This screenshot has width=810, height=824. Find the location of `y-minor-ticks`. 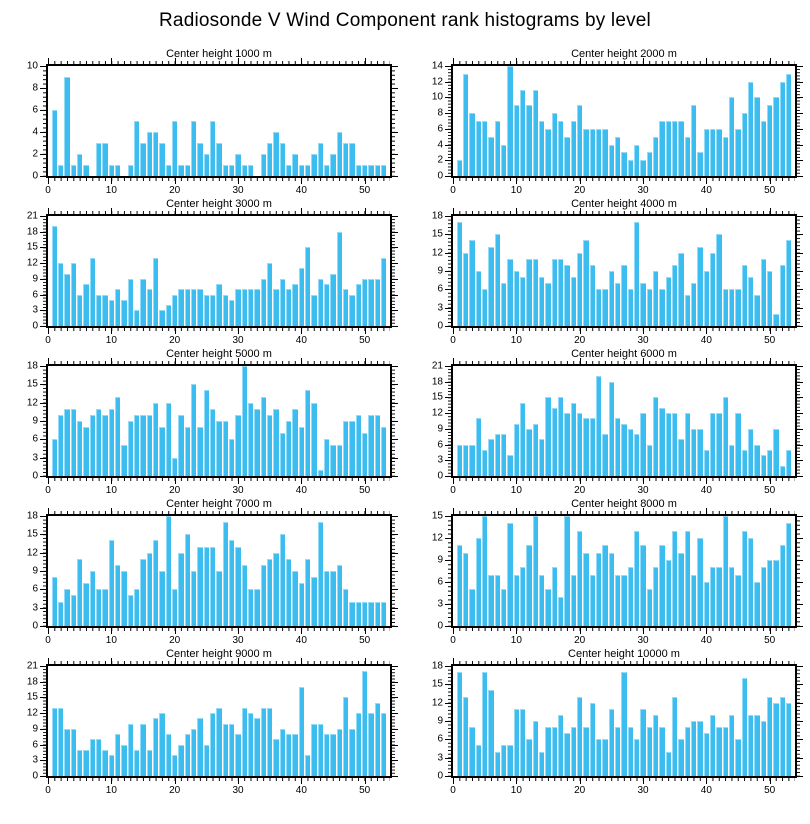

y-minor-ticks is located at coordinates (393, 121).